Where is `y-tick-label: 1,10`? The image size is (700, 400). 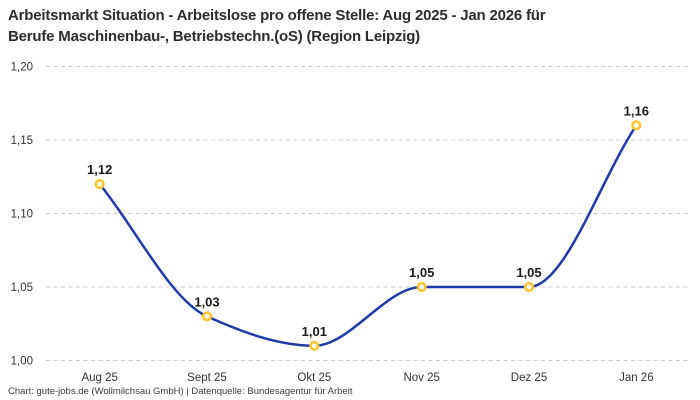 y-tick-label: 1,10 is located at coordinates (22, 215).